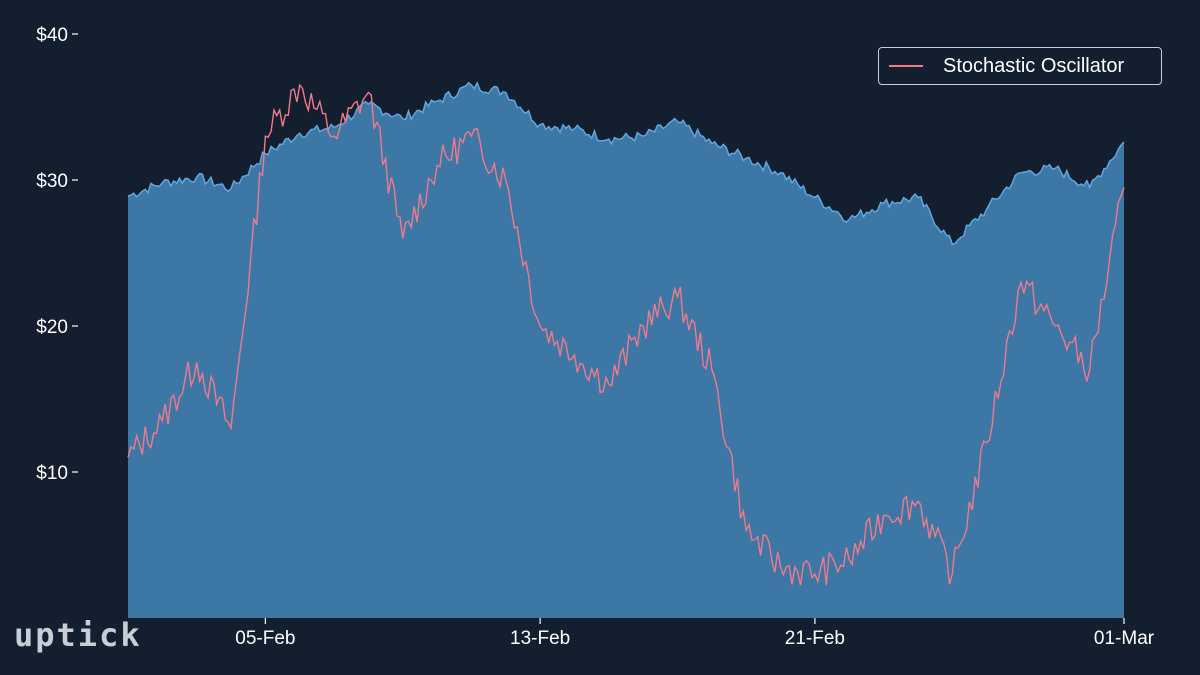 This screenshot has height=675, width=1200. Describe the element at coordinates (815, 638) in the screenshot. I see `x-tick-label: 21-Feb` at that location.